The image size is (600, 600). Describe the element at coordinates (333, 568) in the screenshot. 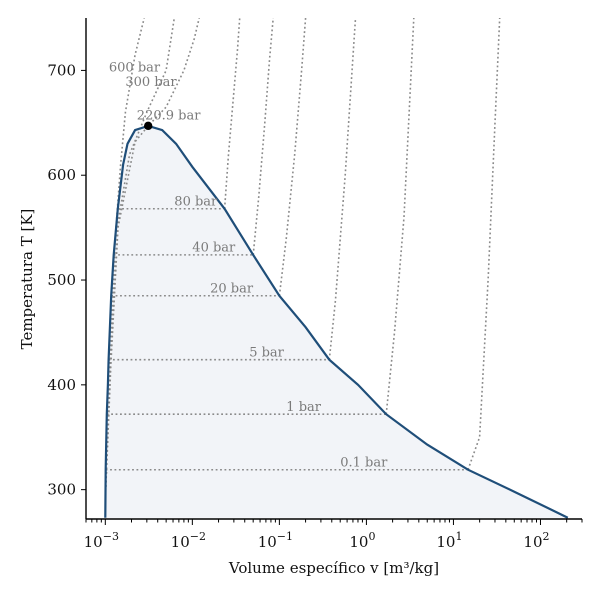

I see `x-axis-title: Volume específico v [m³/kg]` at that location.